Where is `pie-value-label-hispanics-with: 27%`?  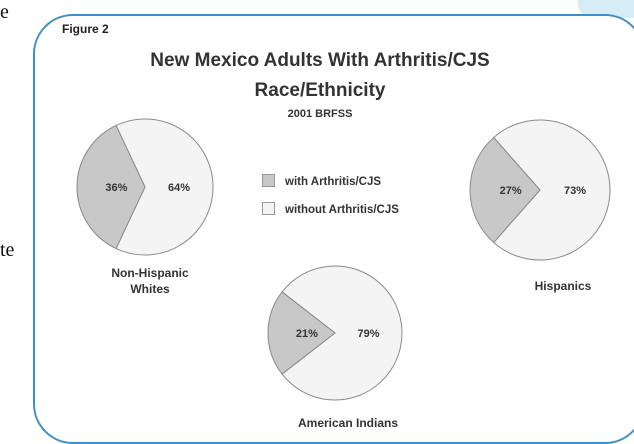 pie-value-label-hispanics-with: 27% is located at coordinates (511, 191).